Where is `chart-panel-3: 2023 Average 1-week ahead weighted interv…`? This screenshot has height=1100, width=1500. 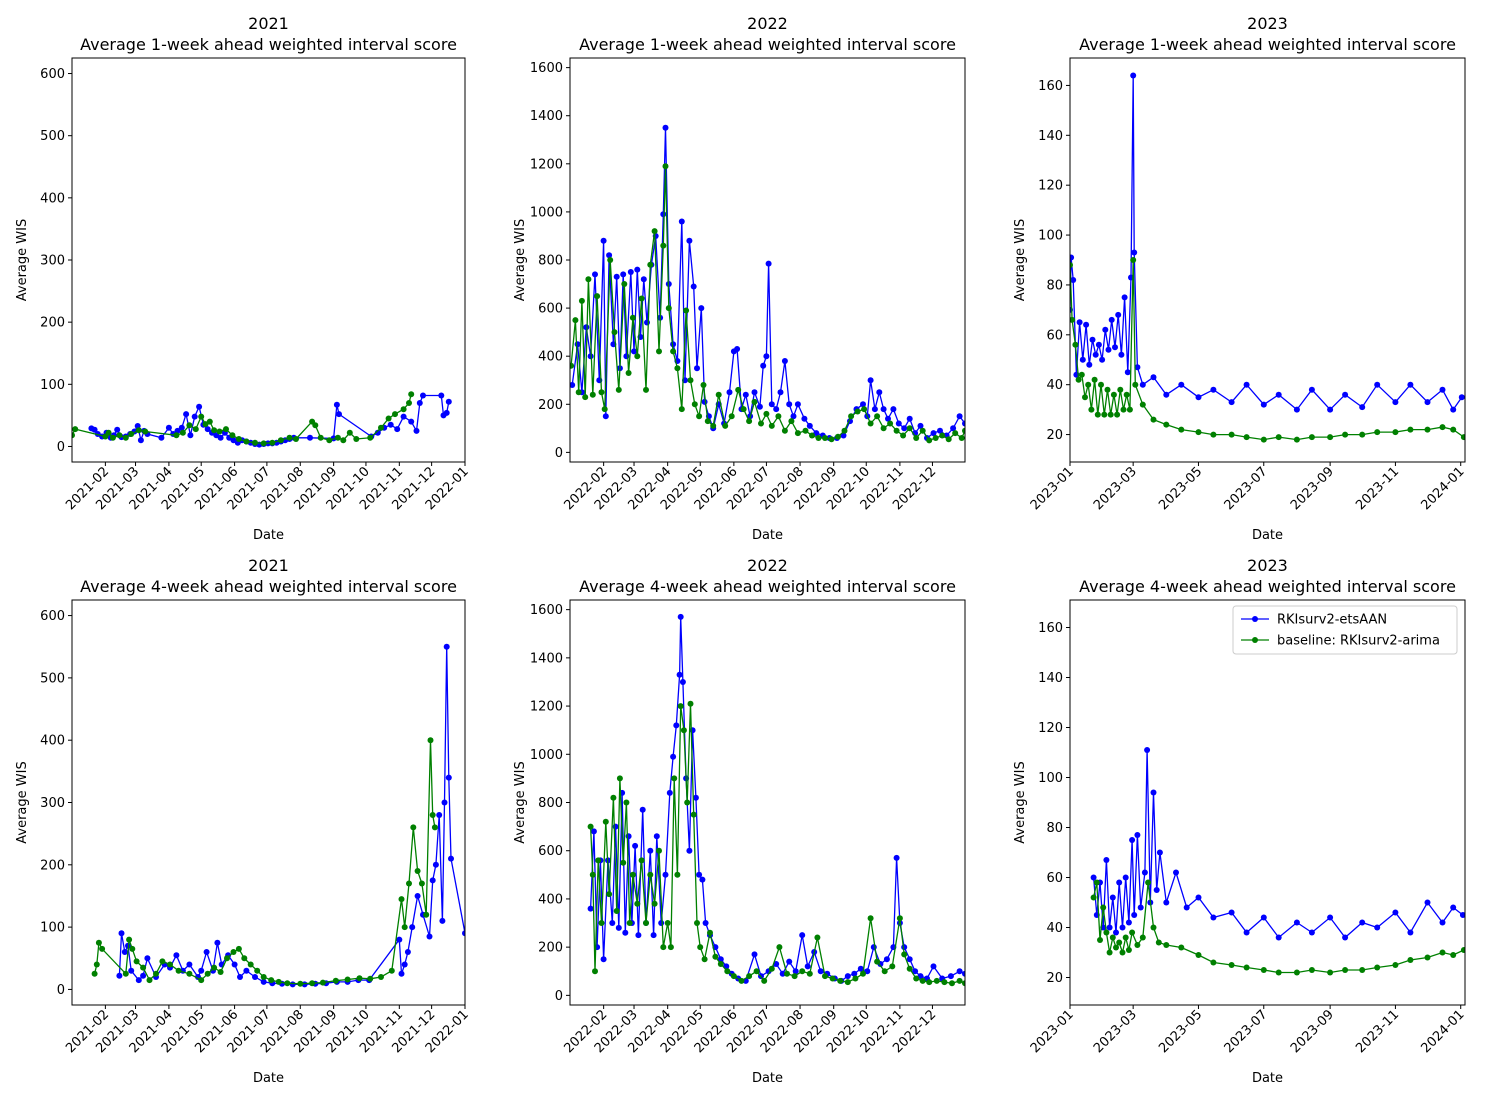
chart-panel-3: 2023 Average 1-week ahead weighted interv… is located at coordinates (1240, 278).